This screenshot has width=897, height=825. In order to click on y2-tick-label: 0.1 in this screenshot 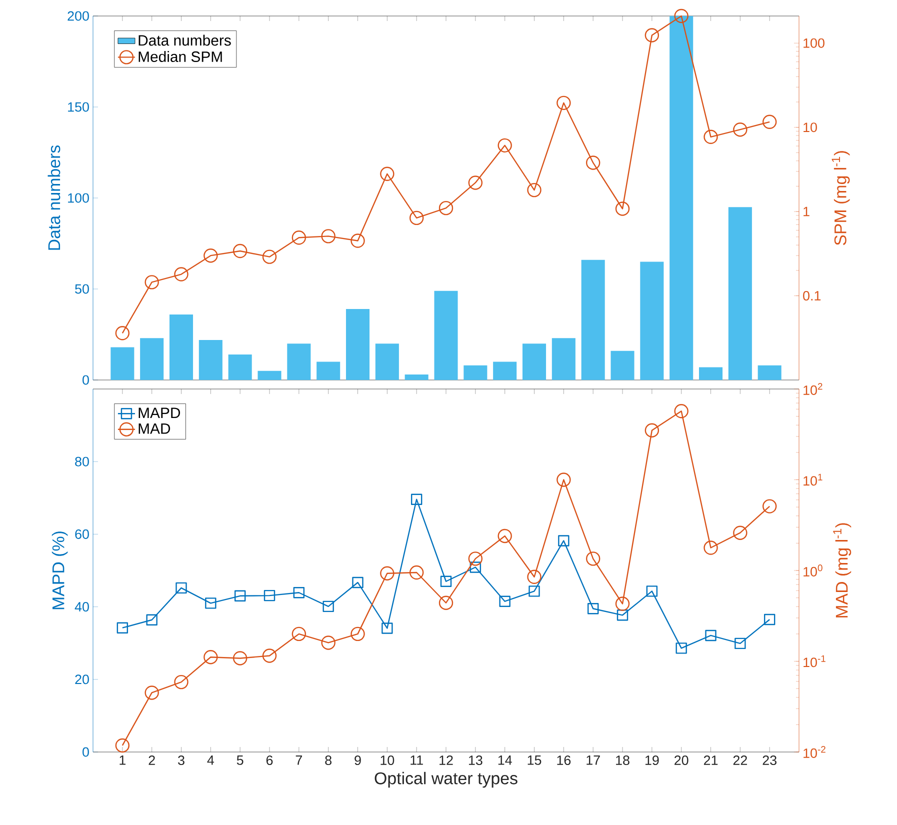, I will do `click(812, 296)`.